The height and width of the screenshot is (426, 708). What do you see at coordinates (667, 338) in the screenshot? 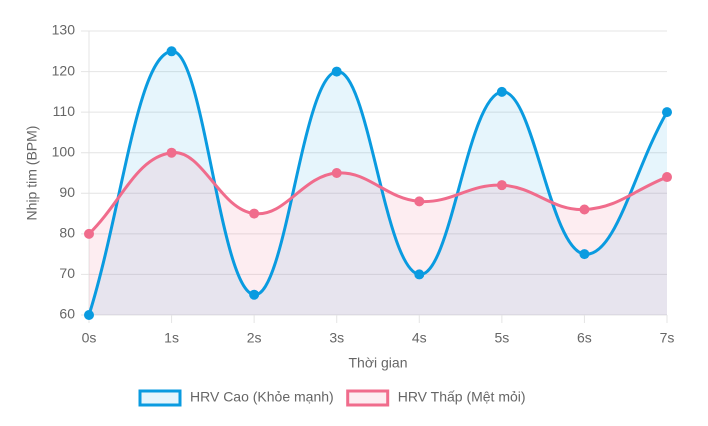
I see `x-tick-label: 7s` at bounding box center [667, 338].